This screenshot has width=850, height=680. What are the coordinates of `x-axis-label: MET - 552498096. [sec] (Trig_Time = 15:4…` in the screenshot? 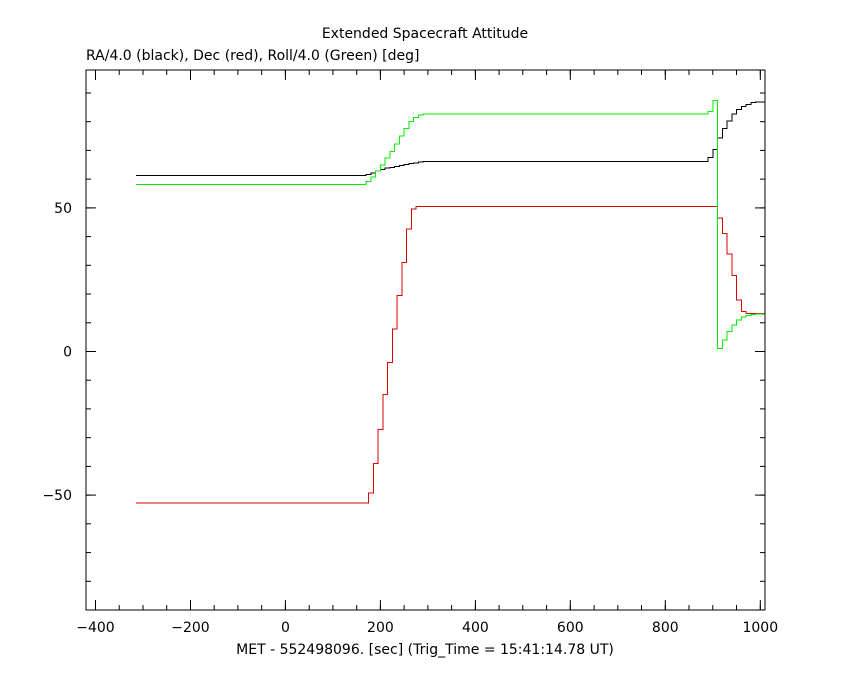 It's located at (425, 650).